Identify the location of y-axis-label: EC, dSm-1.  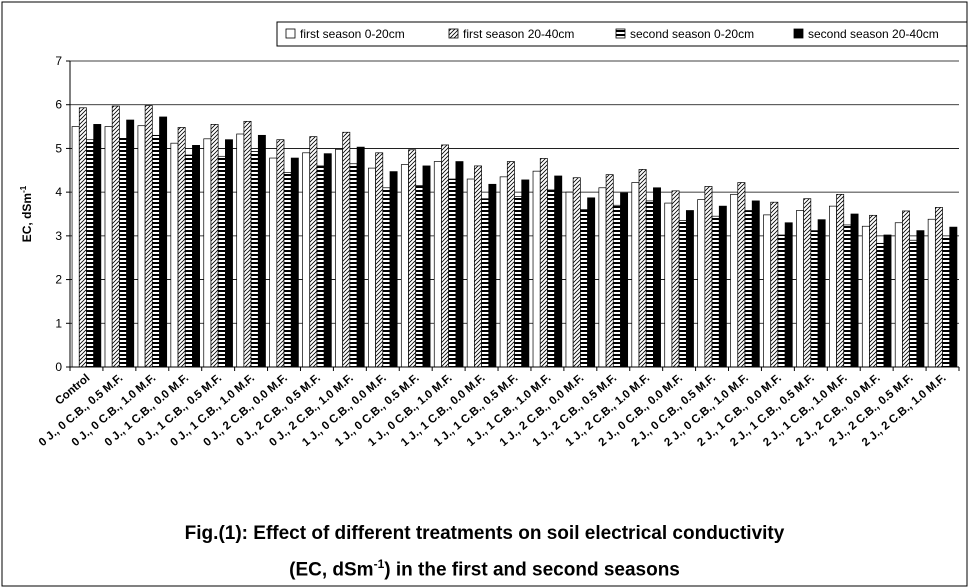
(26, 213).